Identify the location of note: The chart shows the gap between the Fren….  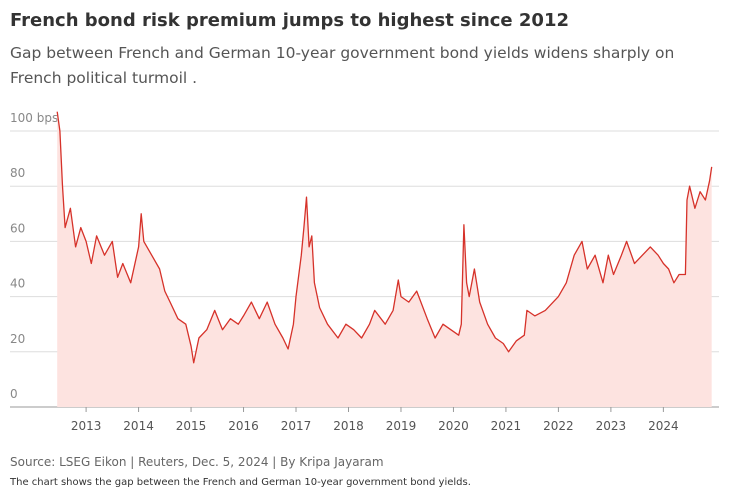
(240, 482).